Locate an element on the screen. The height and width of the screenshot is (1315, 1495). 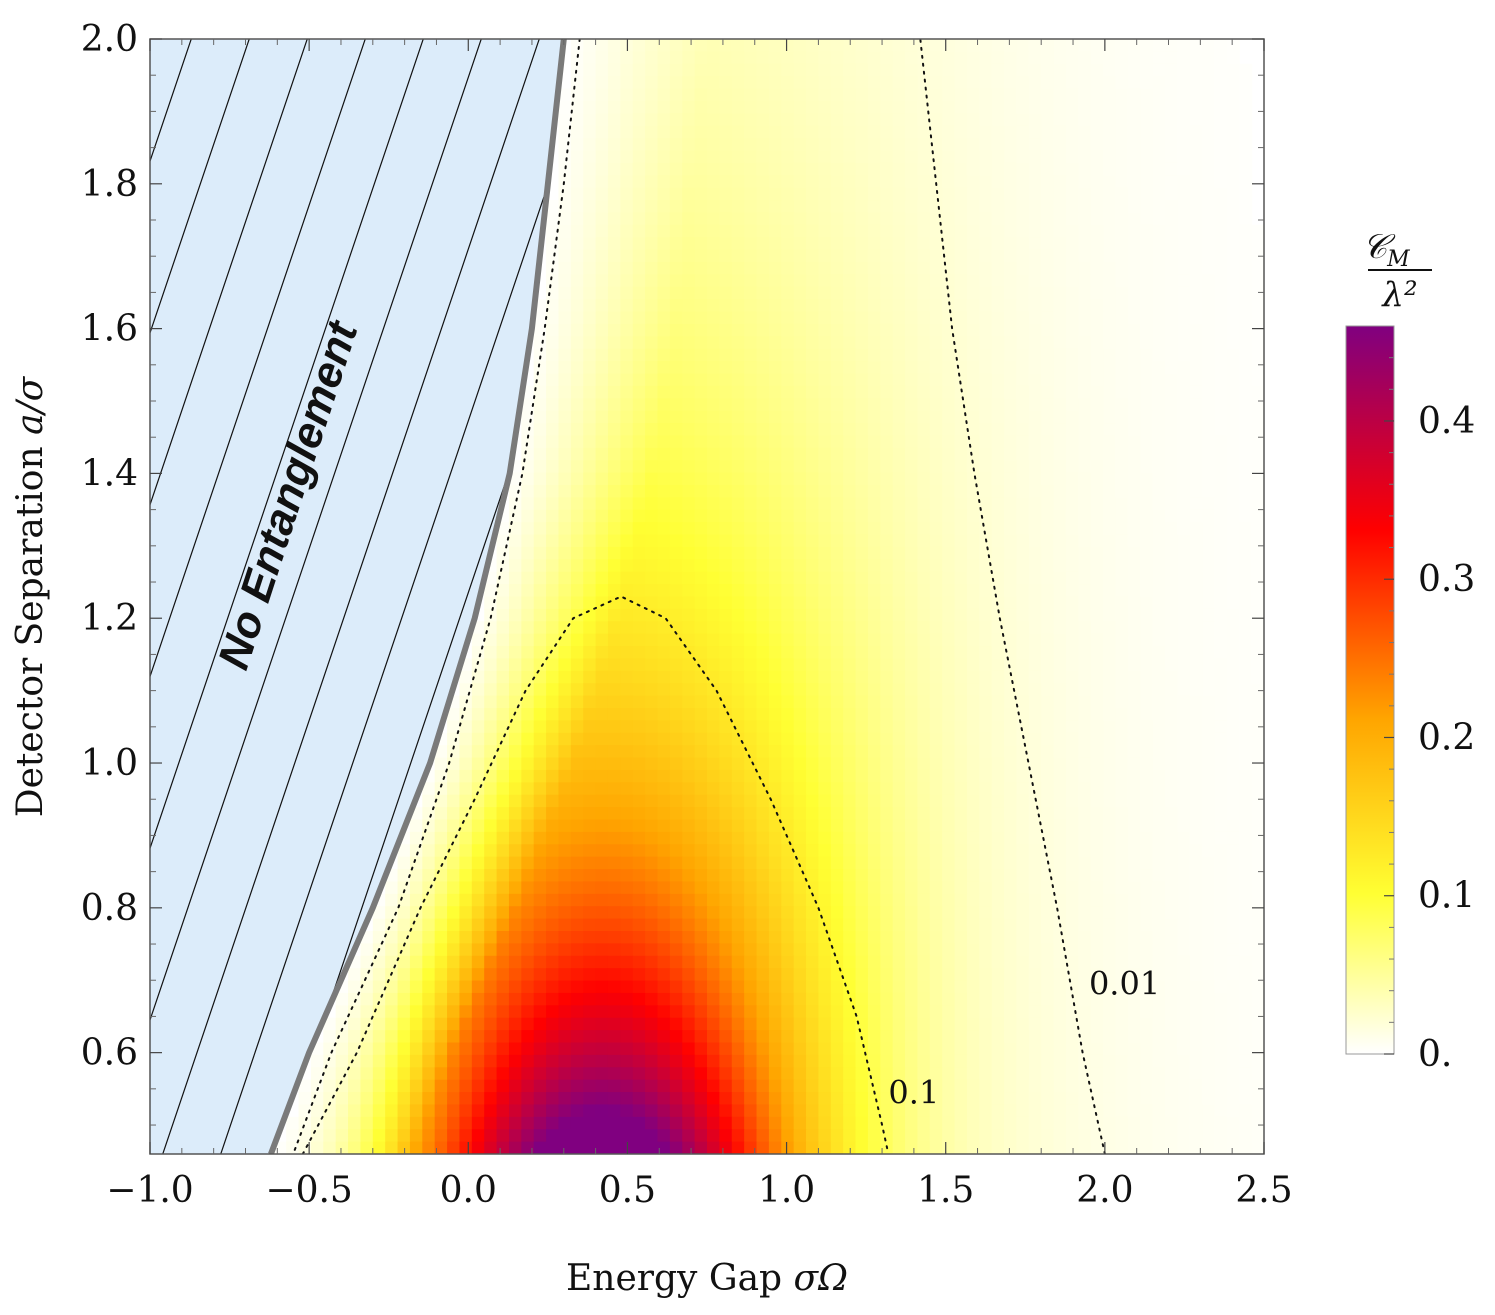
x-tick-label: 0.0 is located at coordinates (468, 1190).